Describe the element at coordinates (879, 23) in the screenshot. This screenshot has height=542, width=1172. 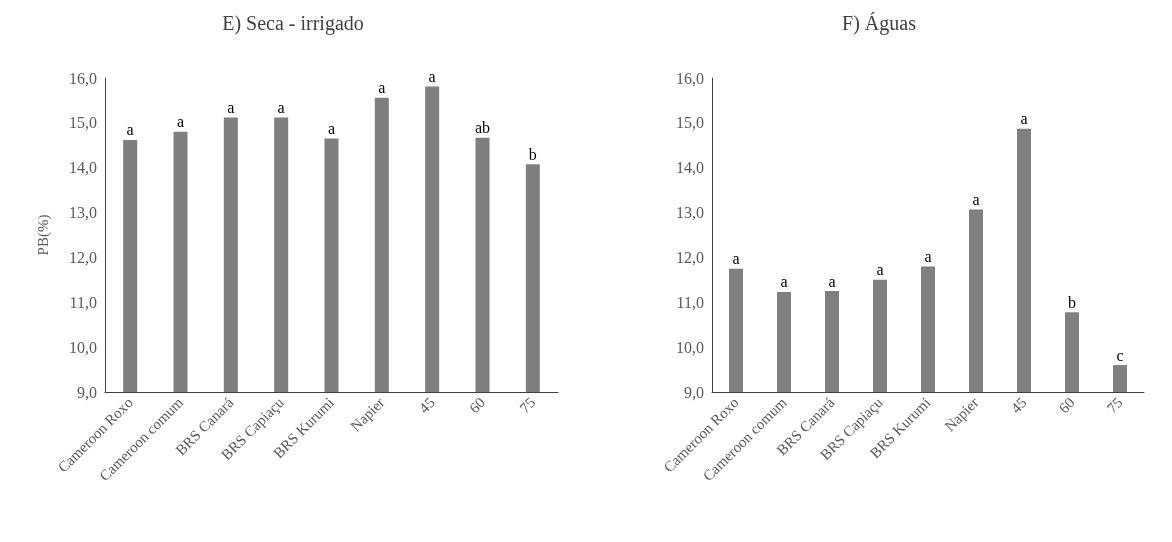
I see `chart-title: F) Águas` at that location.